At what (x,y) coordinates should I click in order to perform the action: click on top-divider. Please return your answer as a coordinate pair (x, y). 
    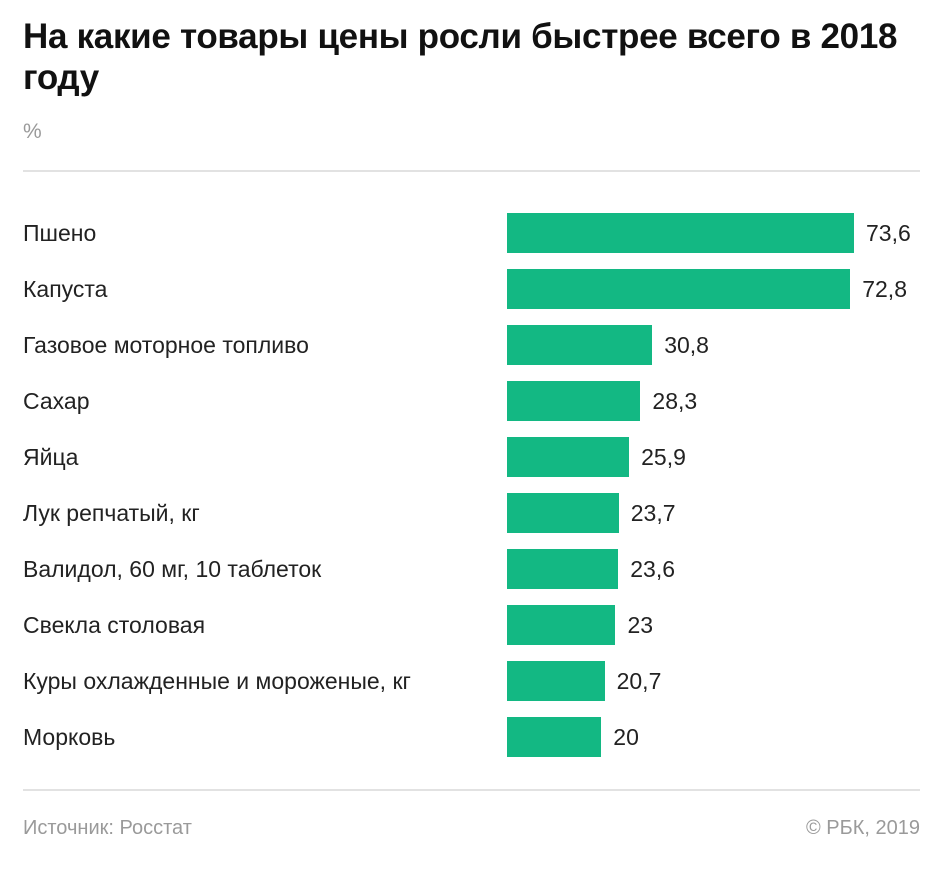
    Looking at the image, I should click on (471, 171).